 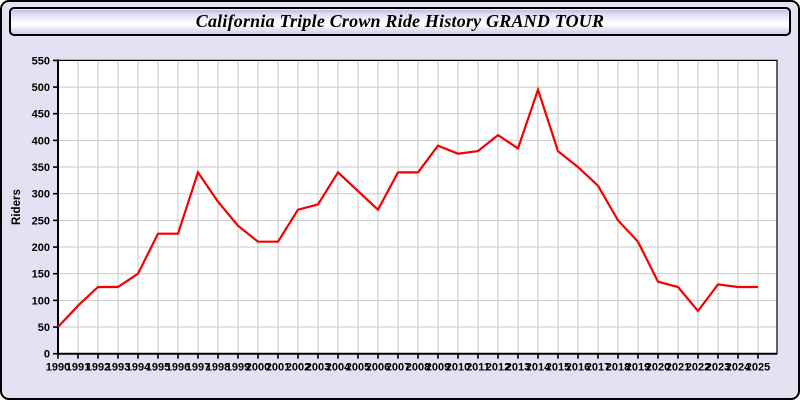 What do you see at coordinates (44, 328) in the screenshot?
I see `svg-text: 50` at bounding box center [44, 328].